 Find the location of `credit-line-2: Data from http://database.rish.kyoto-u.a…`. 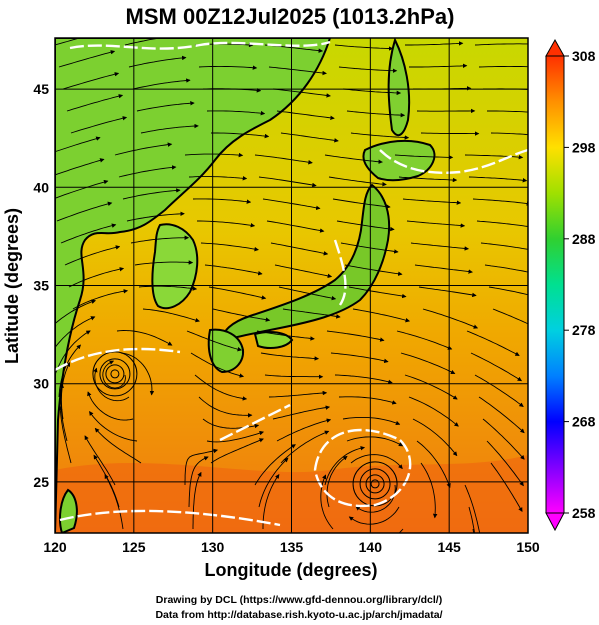

credit-line-2: Data from http://database.rish.kyoto-u.a… is located at coordinates (298, 615).